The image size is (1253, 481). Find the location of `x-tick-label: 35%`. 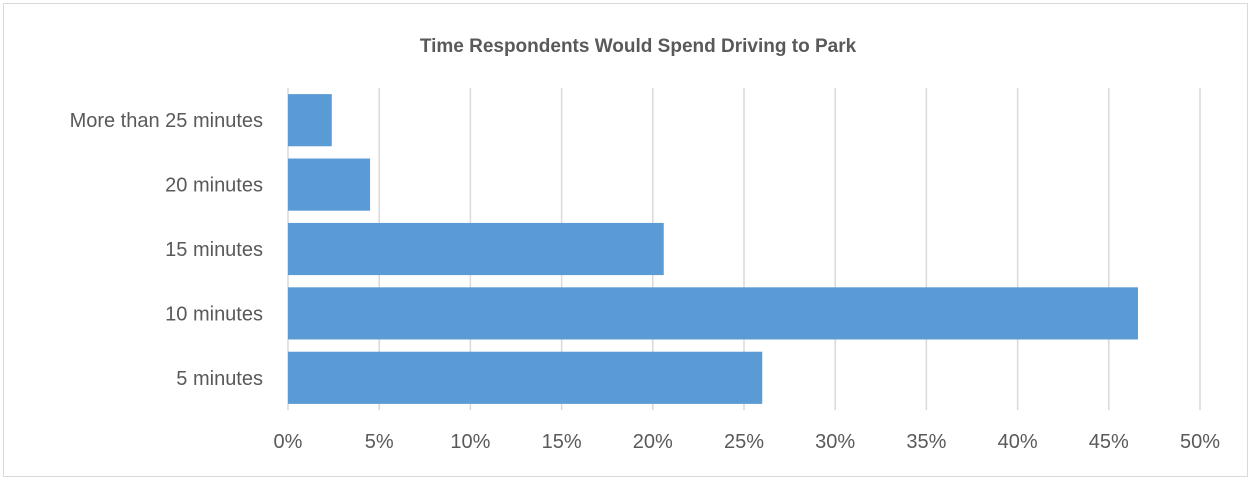

x-tick-label: 35% is located at coordinates (926, 442).